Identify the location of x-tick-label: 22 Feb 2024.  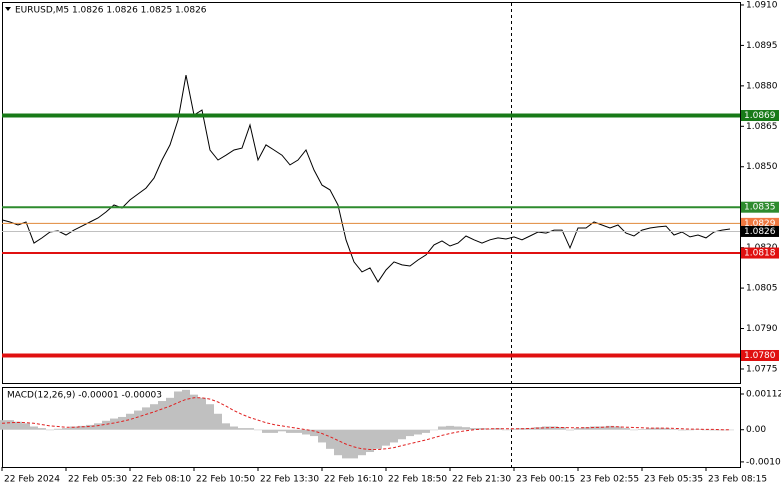
(32, 480).